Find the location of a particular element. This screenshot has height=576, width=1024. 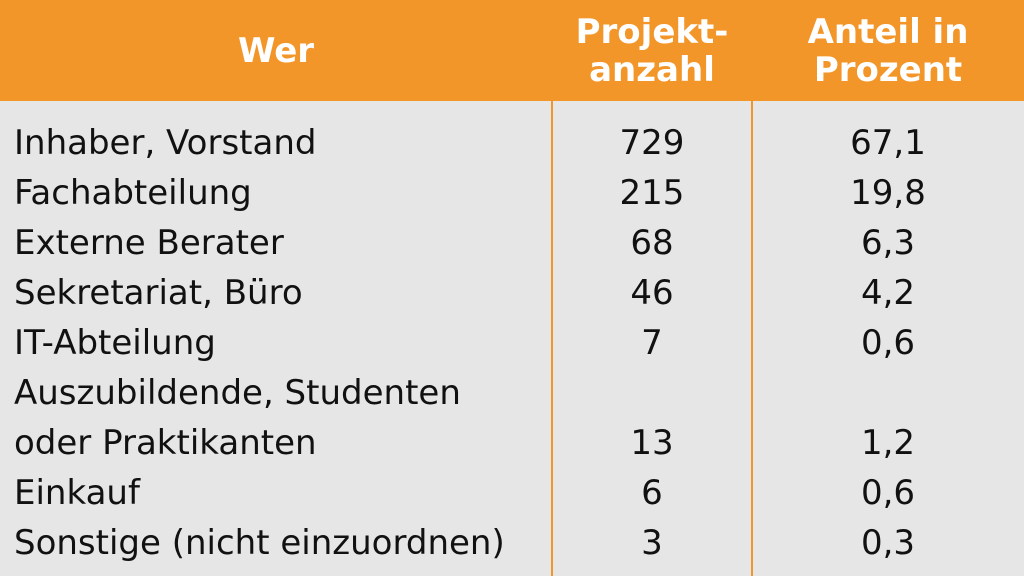

cell-wer: IT-Abteilung is located at coordinates (115, 343).